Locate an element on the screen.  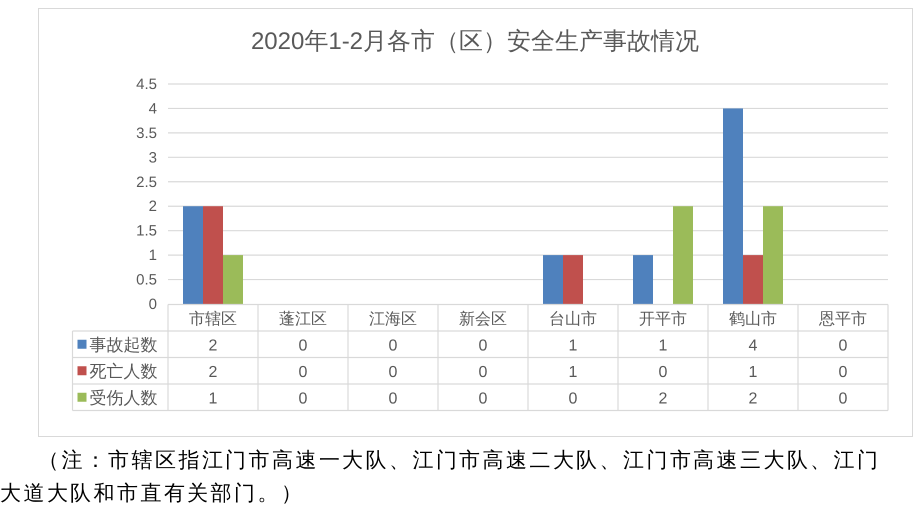
y-tick-label: 3.5 is located at coordinates (146, 133).